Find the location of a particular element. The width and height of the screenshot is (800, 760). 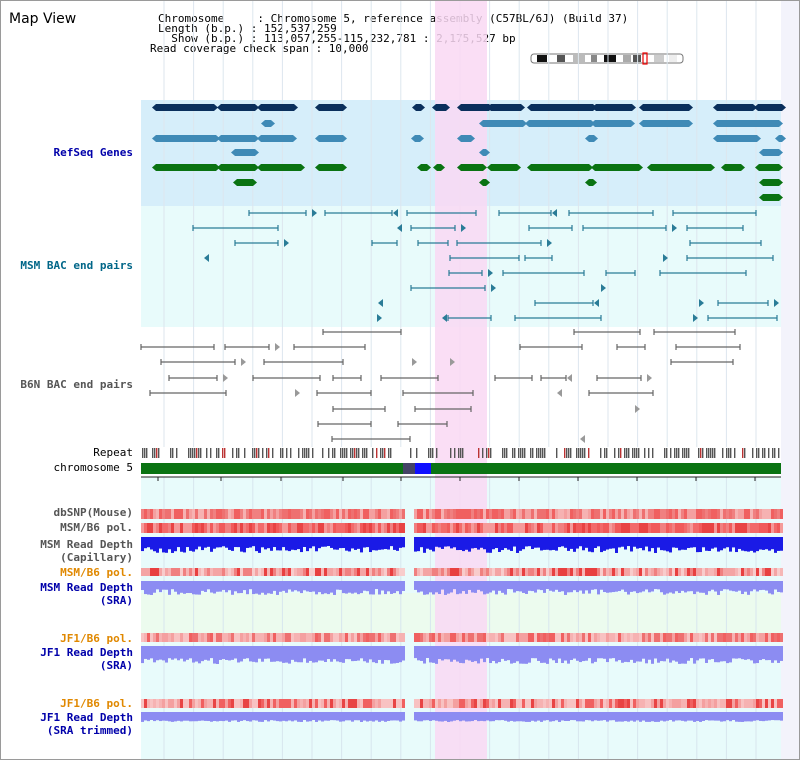

jf1-trimmed-label: JF1 Read Depth is located at coordinates (86, 717).